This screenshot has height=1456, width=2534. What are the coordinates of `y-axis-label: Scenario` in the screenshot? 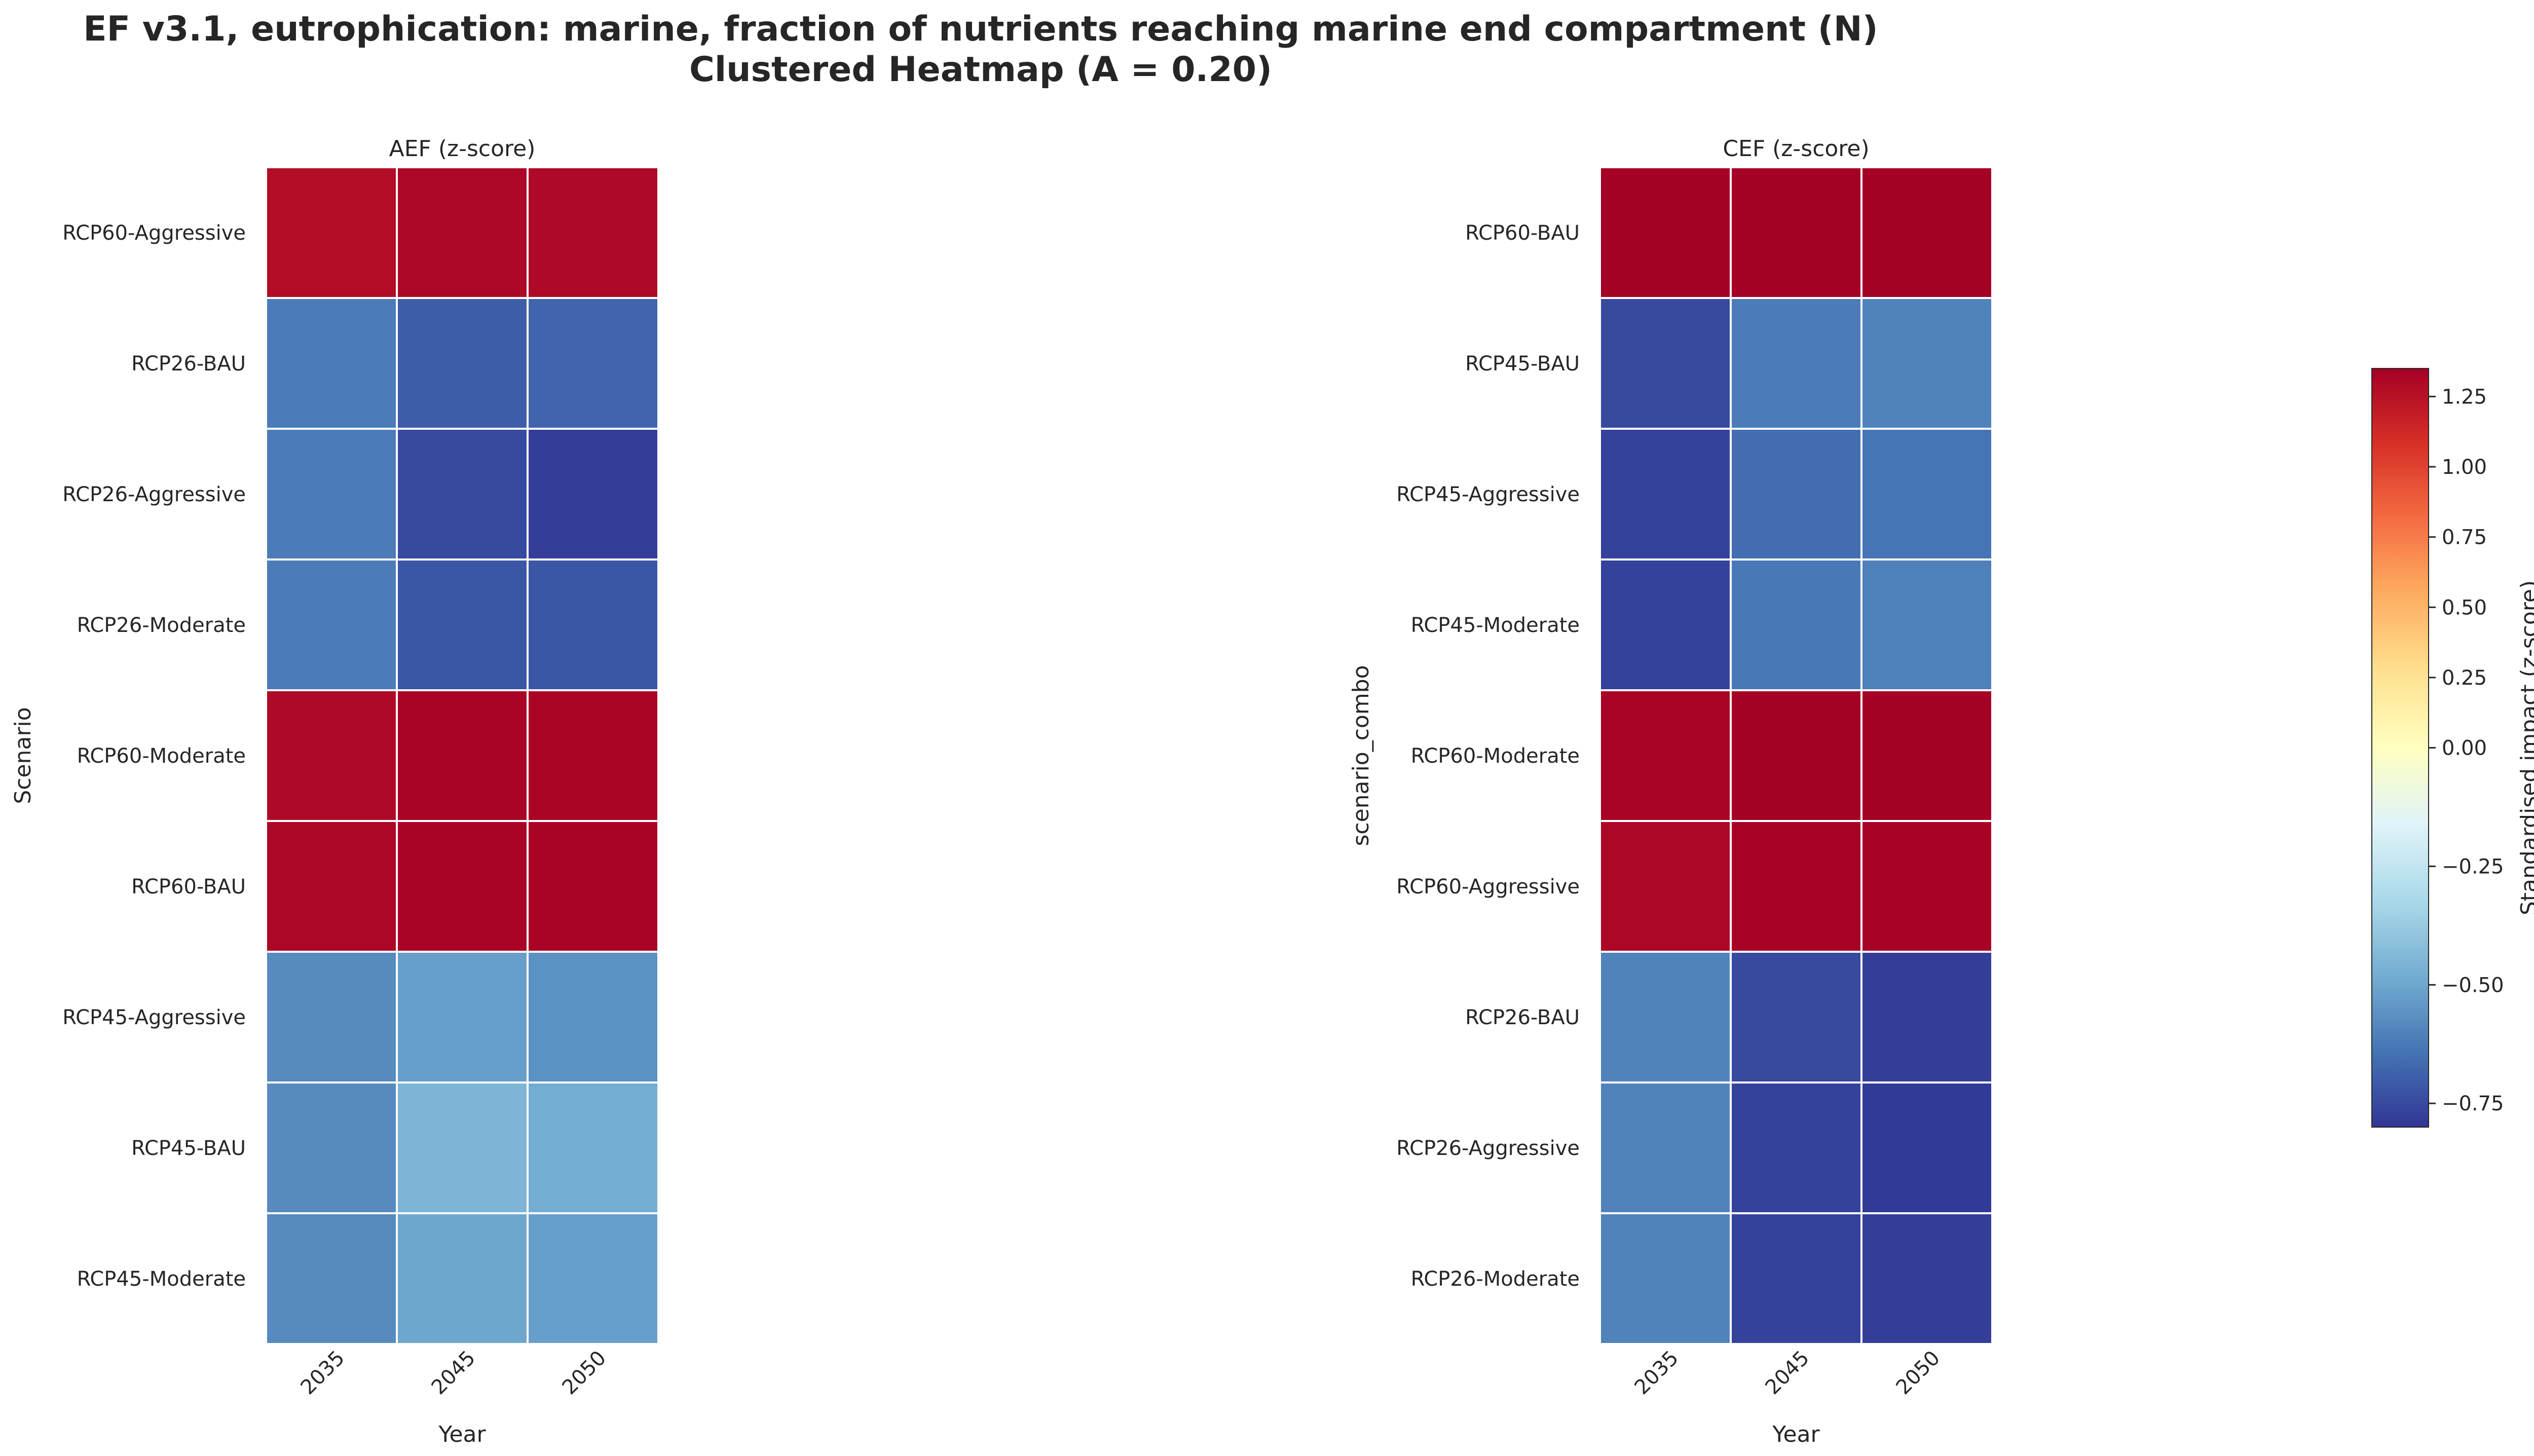 It's located at (23, 755).